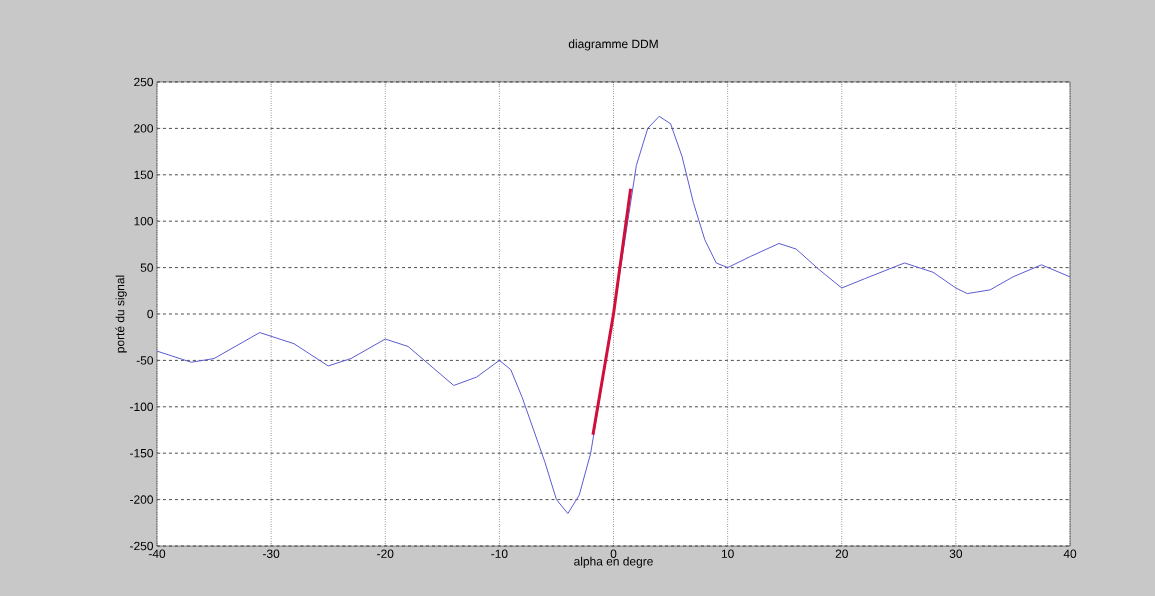 Image resolution: width=1155 pixels, height=596 pixels. What do you see at coordinates (157, 553) in the screenshot?
I see `x-tick-label: -40` at bounding box center [157, 553].